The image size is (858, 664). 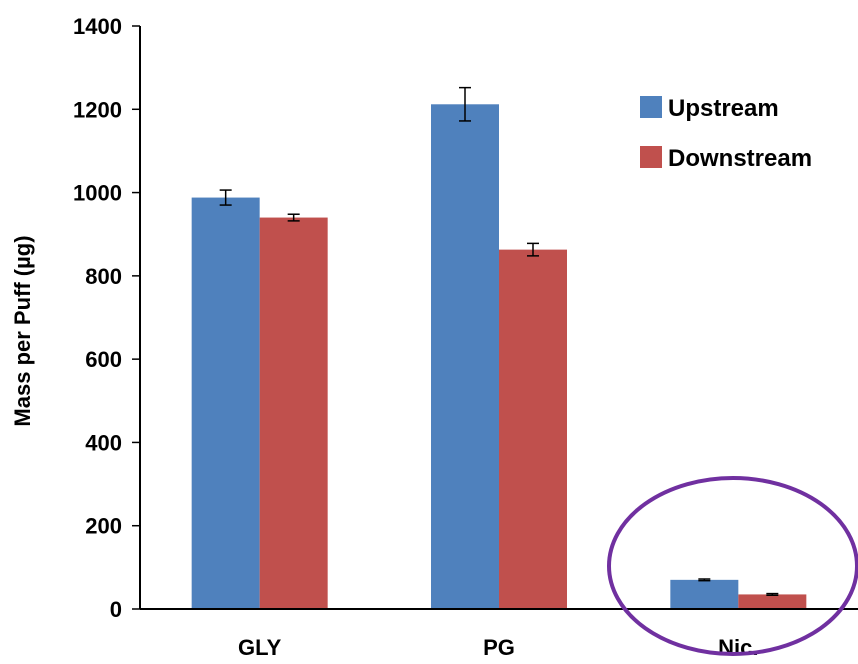 What do you see at coordinates (738, 647) in the screenshot?
I see `x-category-label: Nic.` at bounding box center [738, 647].